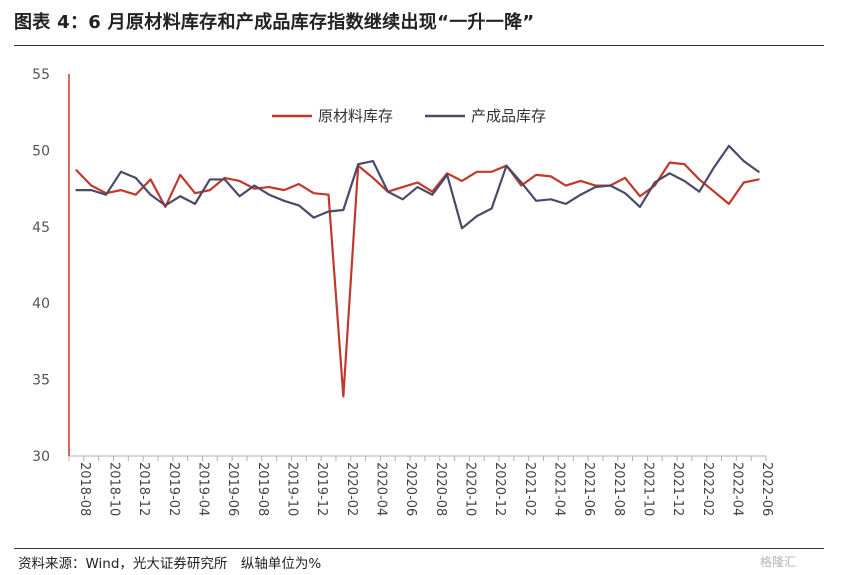 This screenshot has height=575, width=841. I want to click on y-tick-label: 45, so click(41, 228).